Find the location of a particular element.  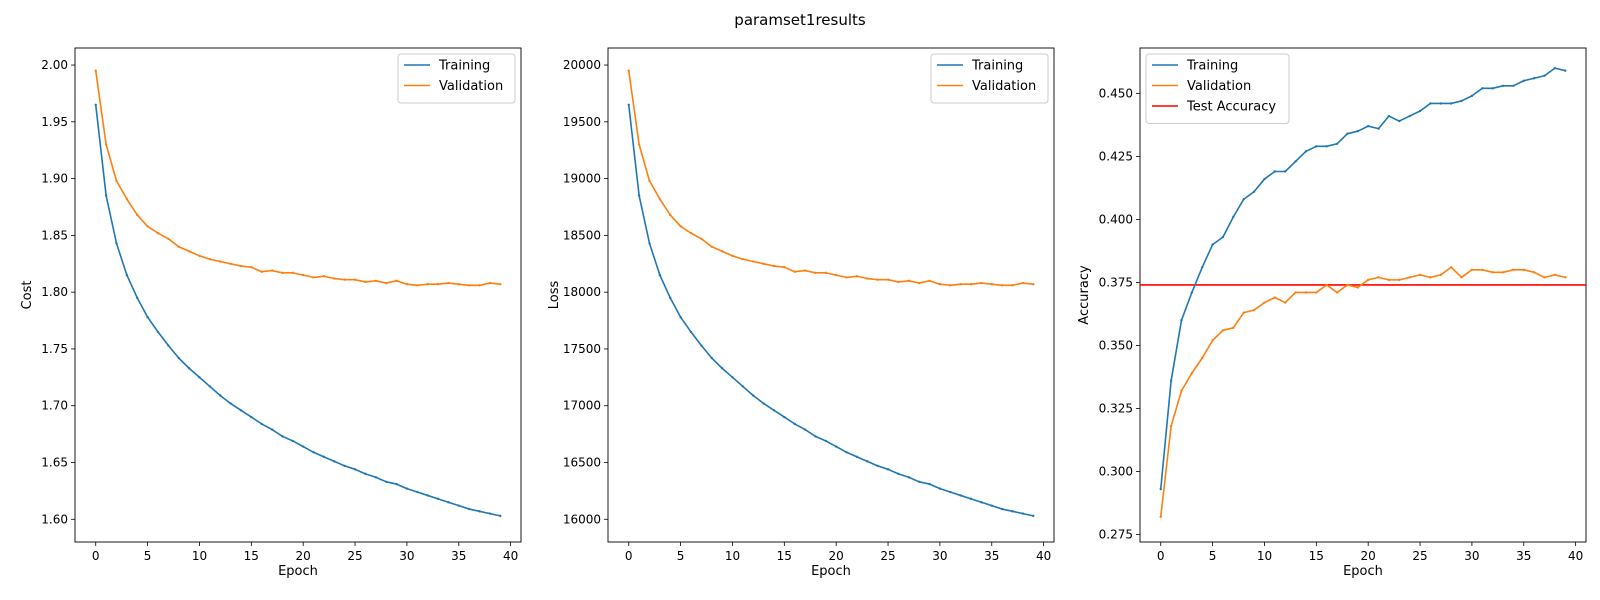

legend-label: Training is located at coordinates (997, 66).